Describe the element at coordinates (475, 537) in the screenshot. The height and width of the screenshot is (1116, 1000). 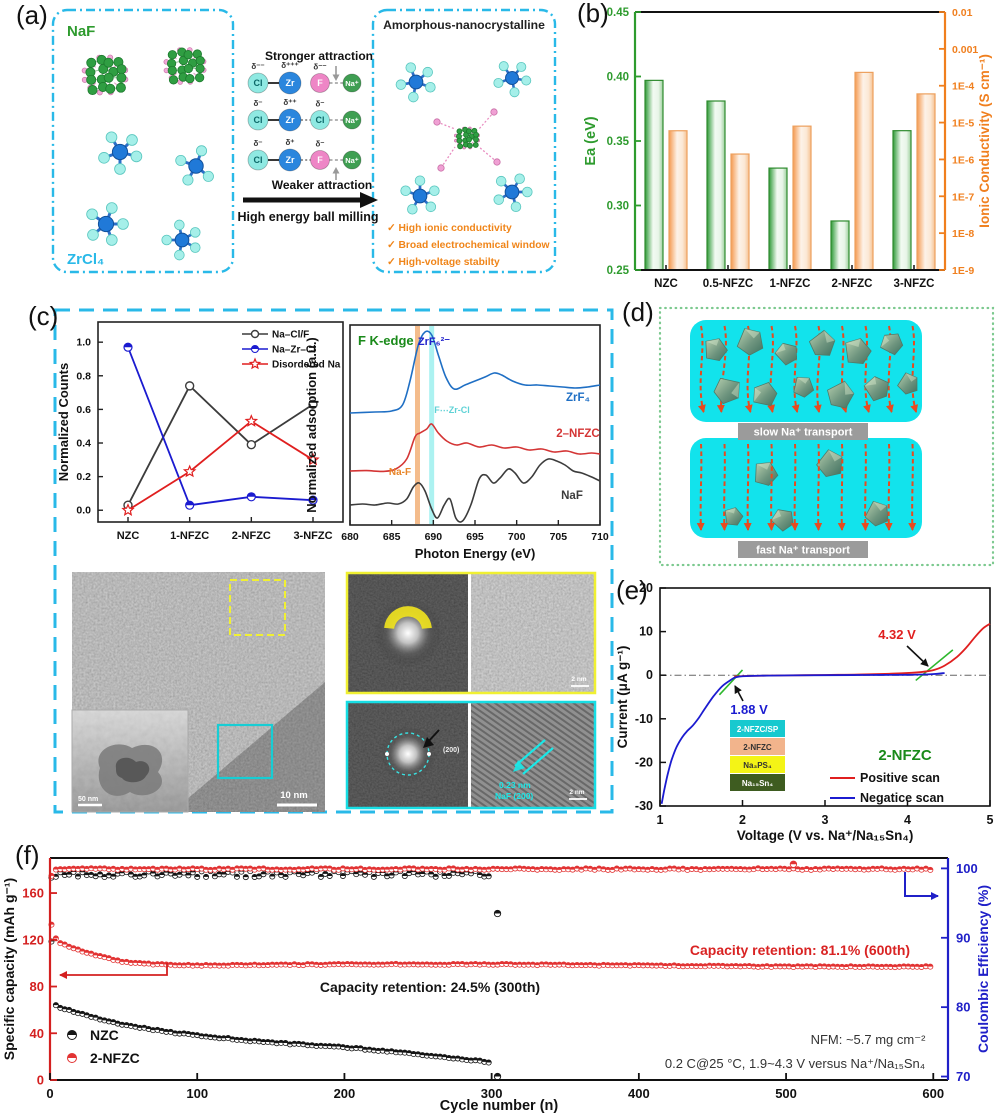
I see `svg-text: 695` at that location.